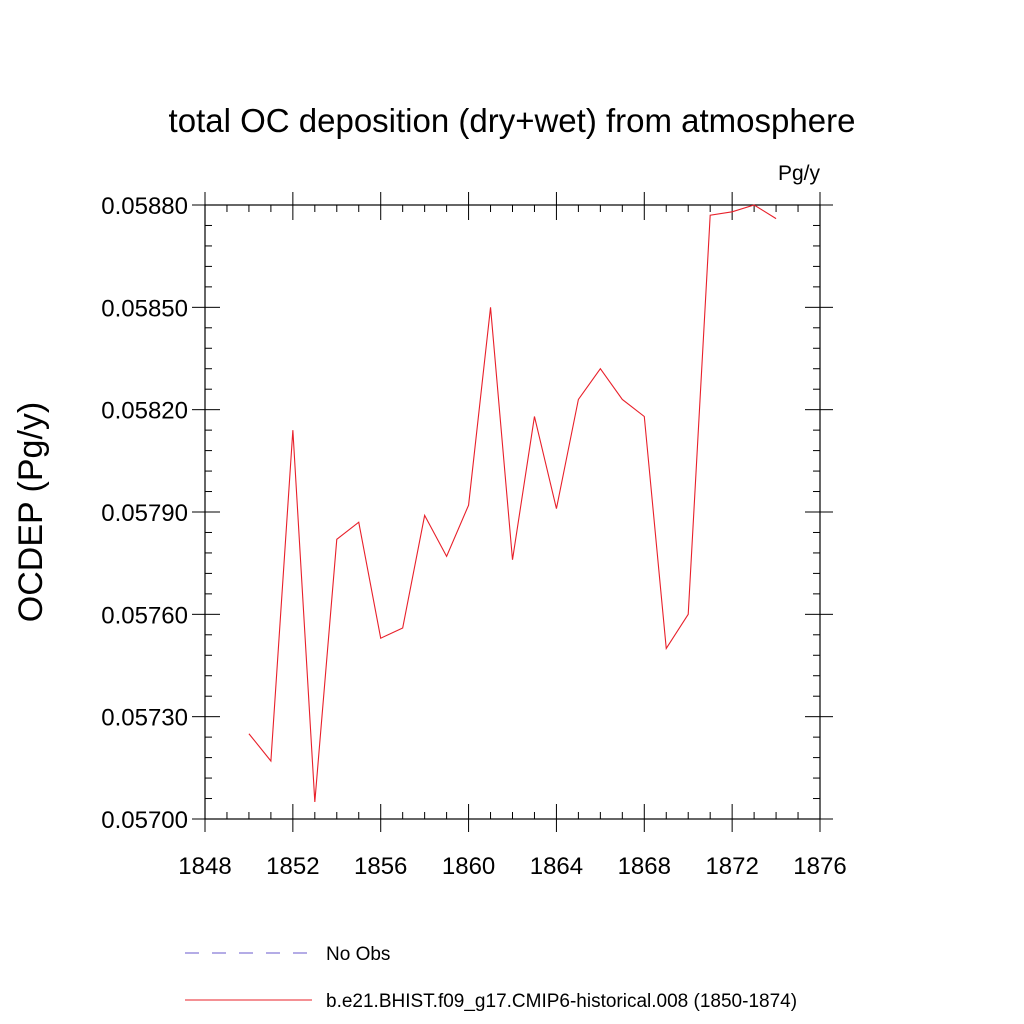  What do you see at coordinates (144, 206) in the screenshot?
I see `y-tick-label: 0.05880` at bounding box center [144, 206].